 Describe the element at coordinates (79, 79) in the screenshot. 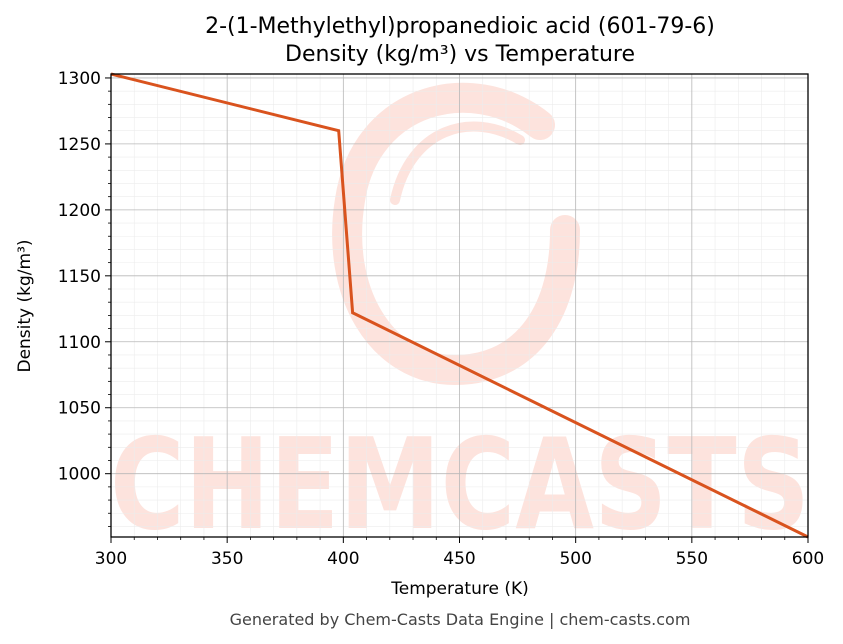

I see `y-tick-label: 1300` at that location.